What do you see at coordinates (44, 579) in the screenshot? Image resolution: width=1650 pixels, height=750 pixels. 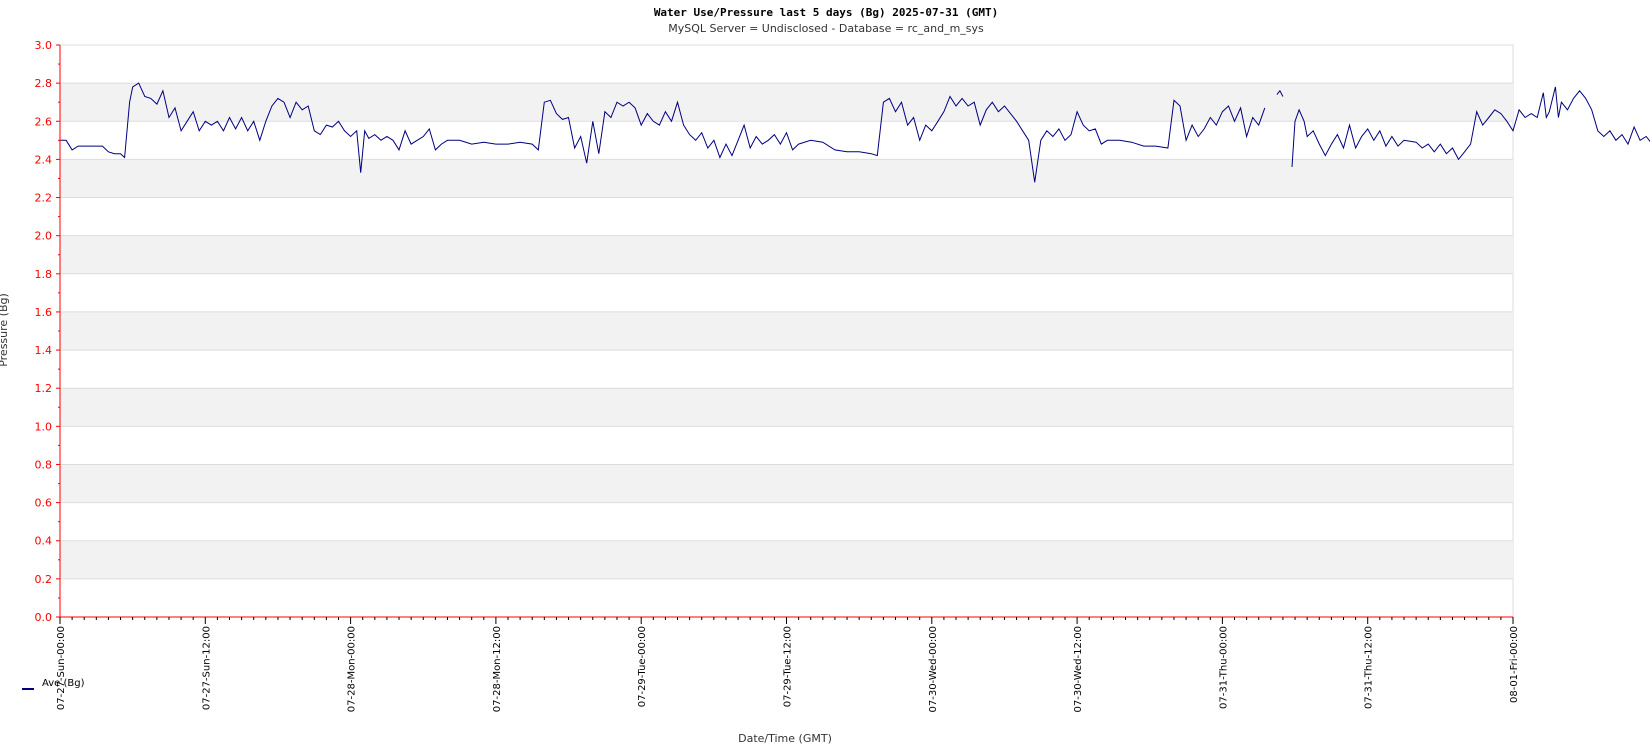 I see `y-tick-label: 0.2` at bounding box center [44, 579].